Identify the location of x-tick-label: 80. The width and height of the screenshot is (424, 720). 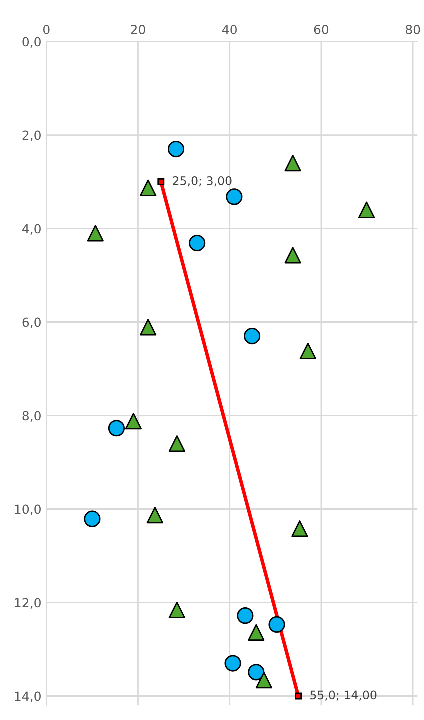
(413, 29).